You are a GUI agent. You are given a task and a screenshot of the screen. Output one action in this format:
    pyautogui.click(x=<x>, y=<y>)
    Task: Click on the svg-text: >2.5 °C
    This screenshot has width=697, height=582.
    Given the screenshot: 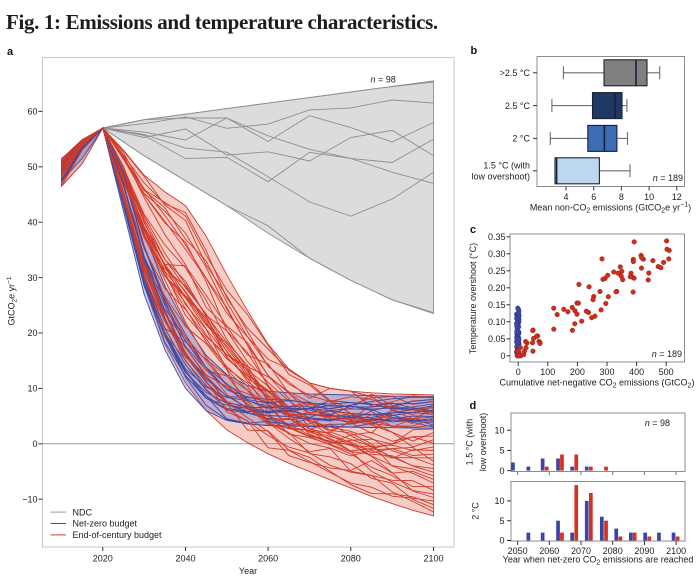 What is the action you would take?
    pyautogui.click(x=515, y=73)
    